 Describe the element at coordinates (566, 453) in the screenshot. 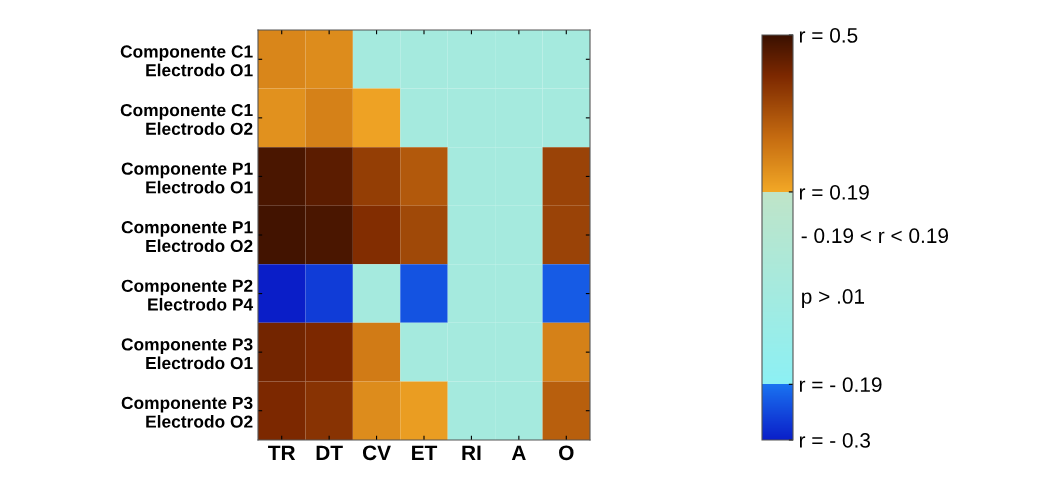

I see `x-tick-label: O` at that location.